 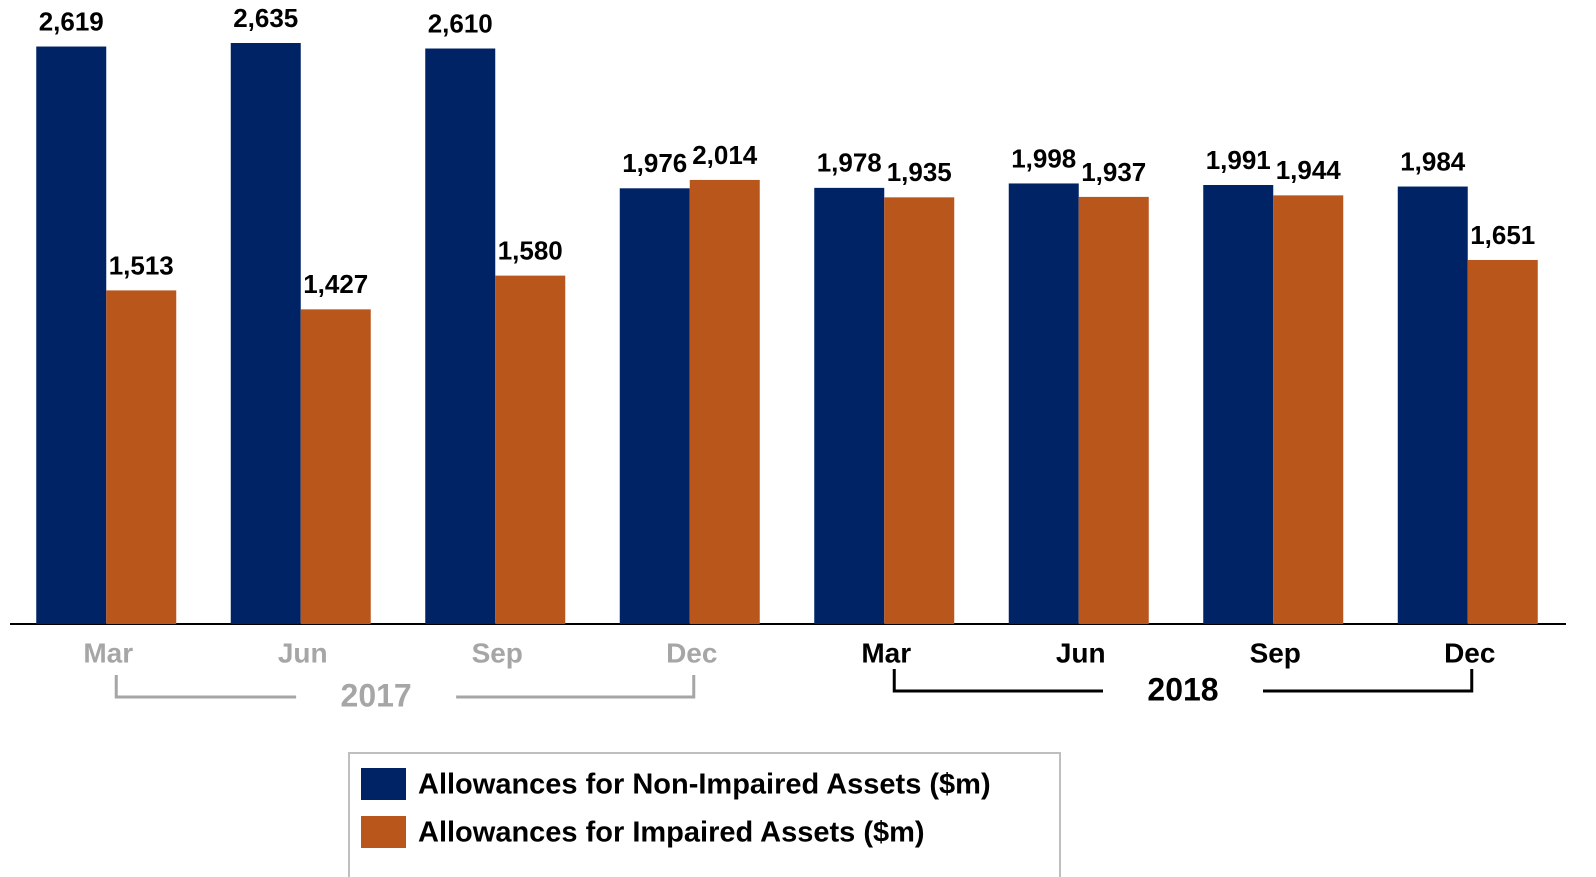 I want to click on value-label: 1,513, so click(x=141, y=265).